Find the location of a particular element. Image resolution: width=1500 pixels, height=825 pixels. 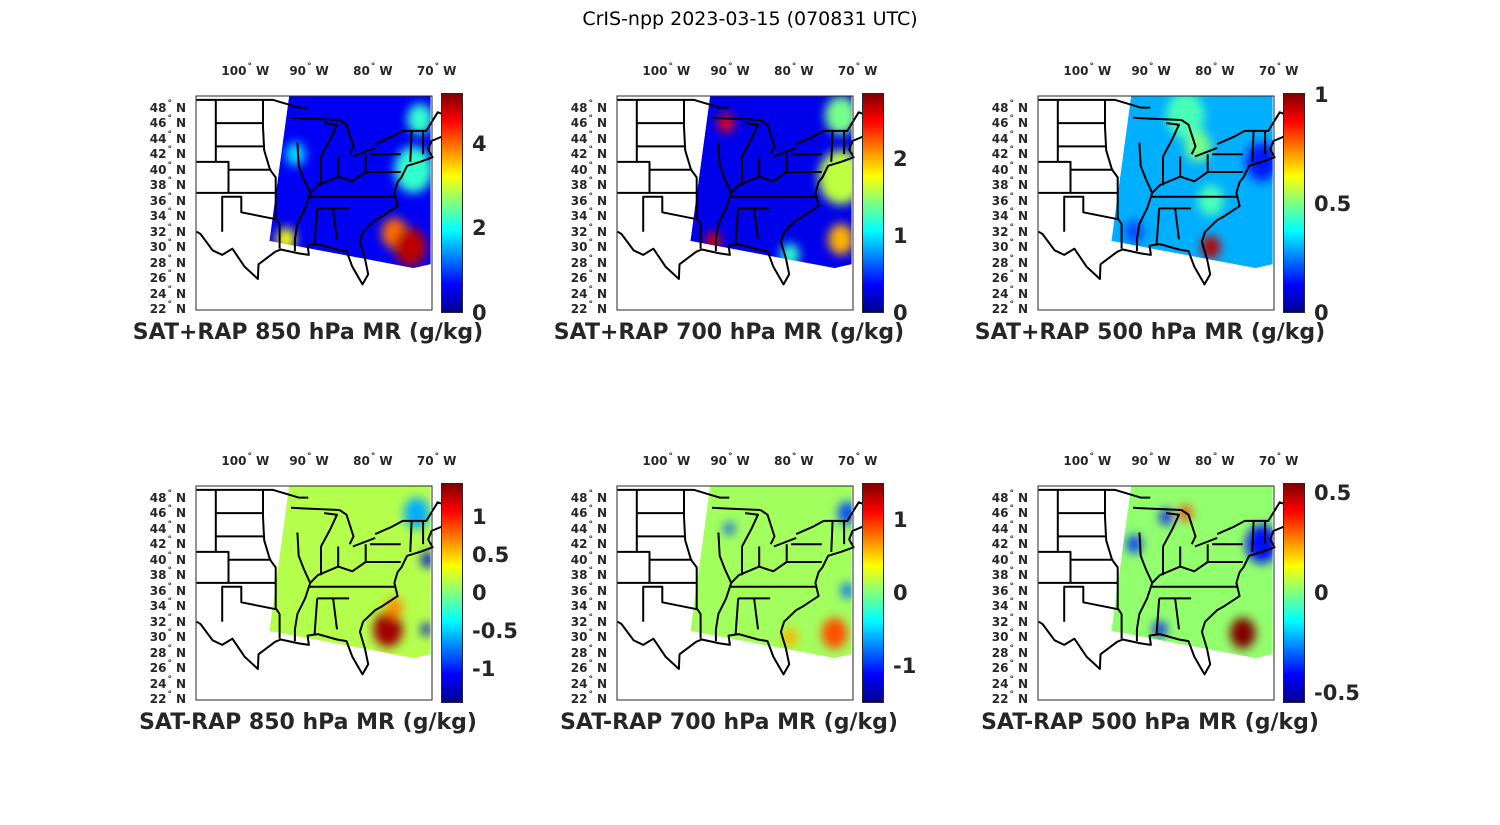

panel-title: SAT+RAP 700 hPa MR (g/kg) is located at coordinates (729, 332).